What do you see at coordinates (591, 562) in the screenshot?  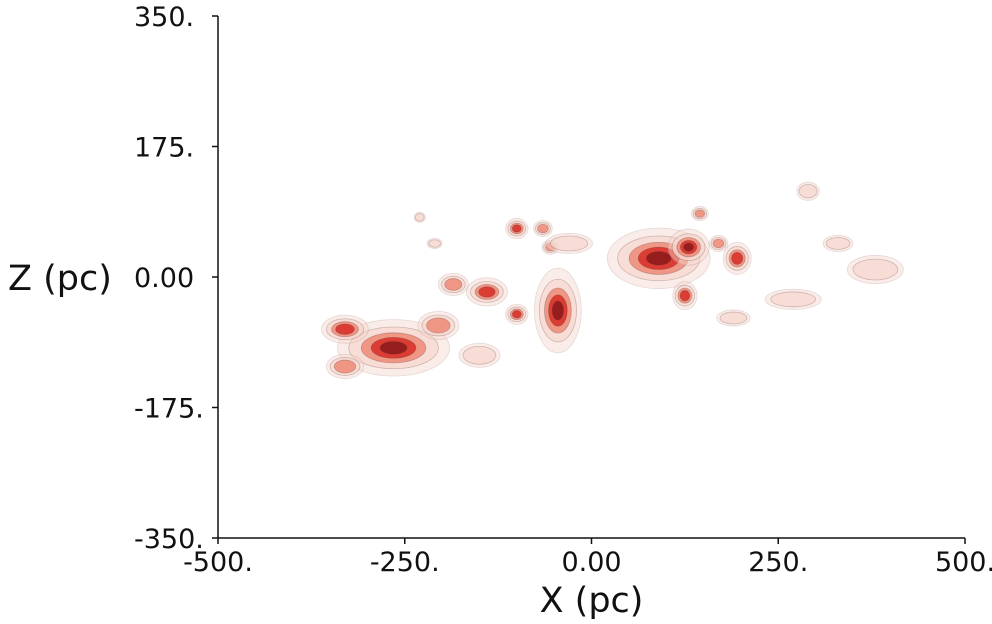 I see `x-tick-label: 0.00` at bounding box center [591, 562].